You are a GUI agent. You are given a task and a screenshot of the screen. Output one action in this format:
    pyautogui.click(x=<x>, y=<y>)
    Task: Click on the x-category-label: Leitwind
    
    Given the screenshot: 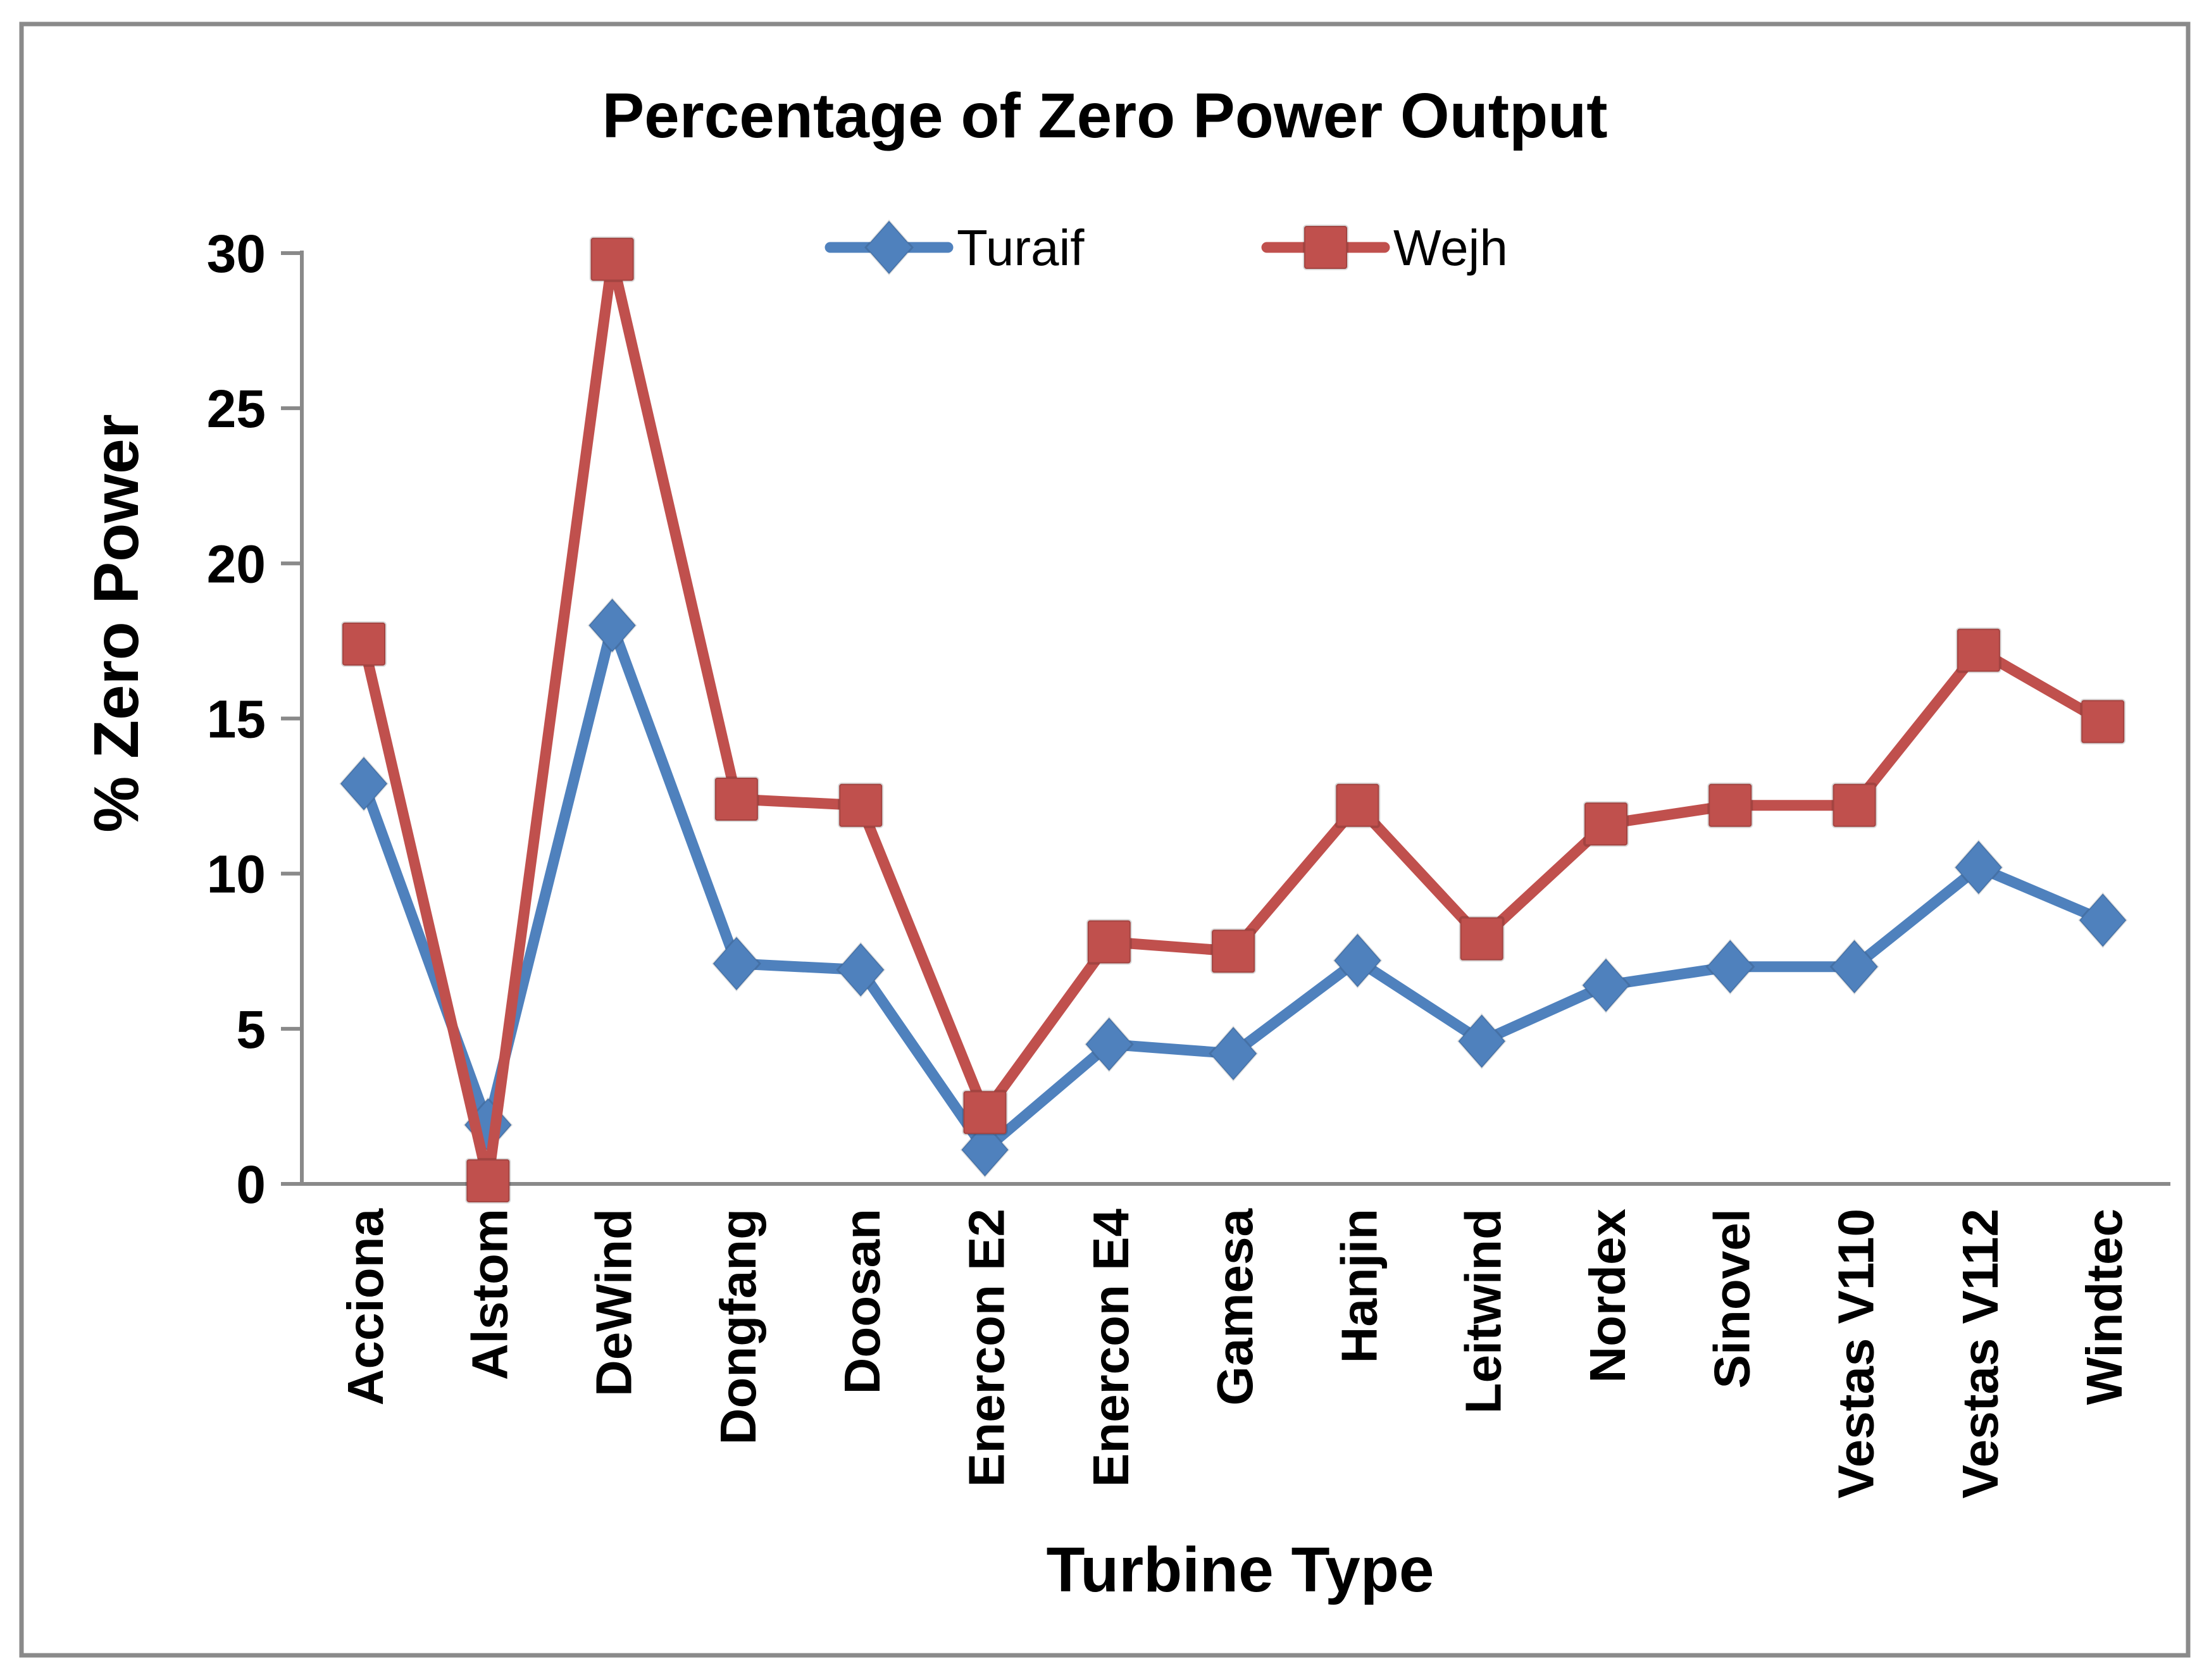 What is the action you would take?
    pyautogui.click(x=1483, y=1311)
    